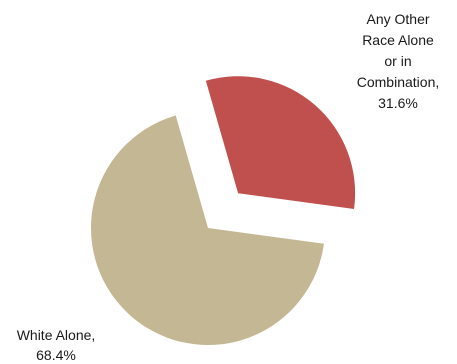 The width and height of the screenshot is (457, 364). I want to click on slice-label-line: Any Other, so click(397, 19).